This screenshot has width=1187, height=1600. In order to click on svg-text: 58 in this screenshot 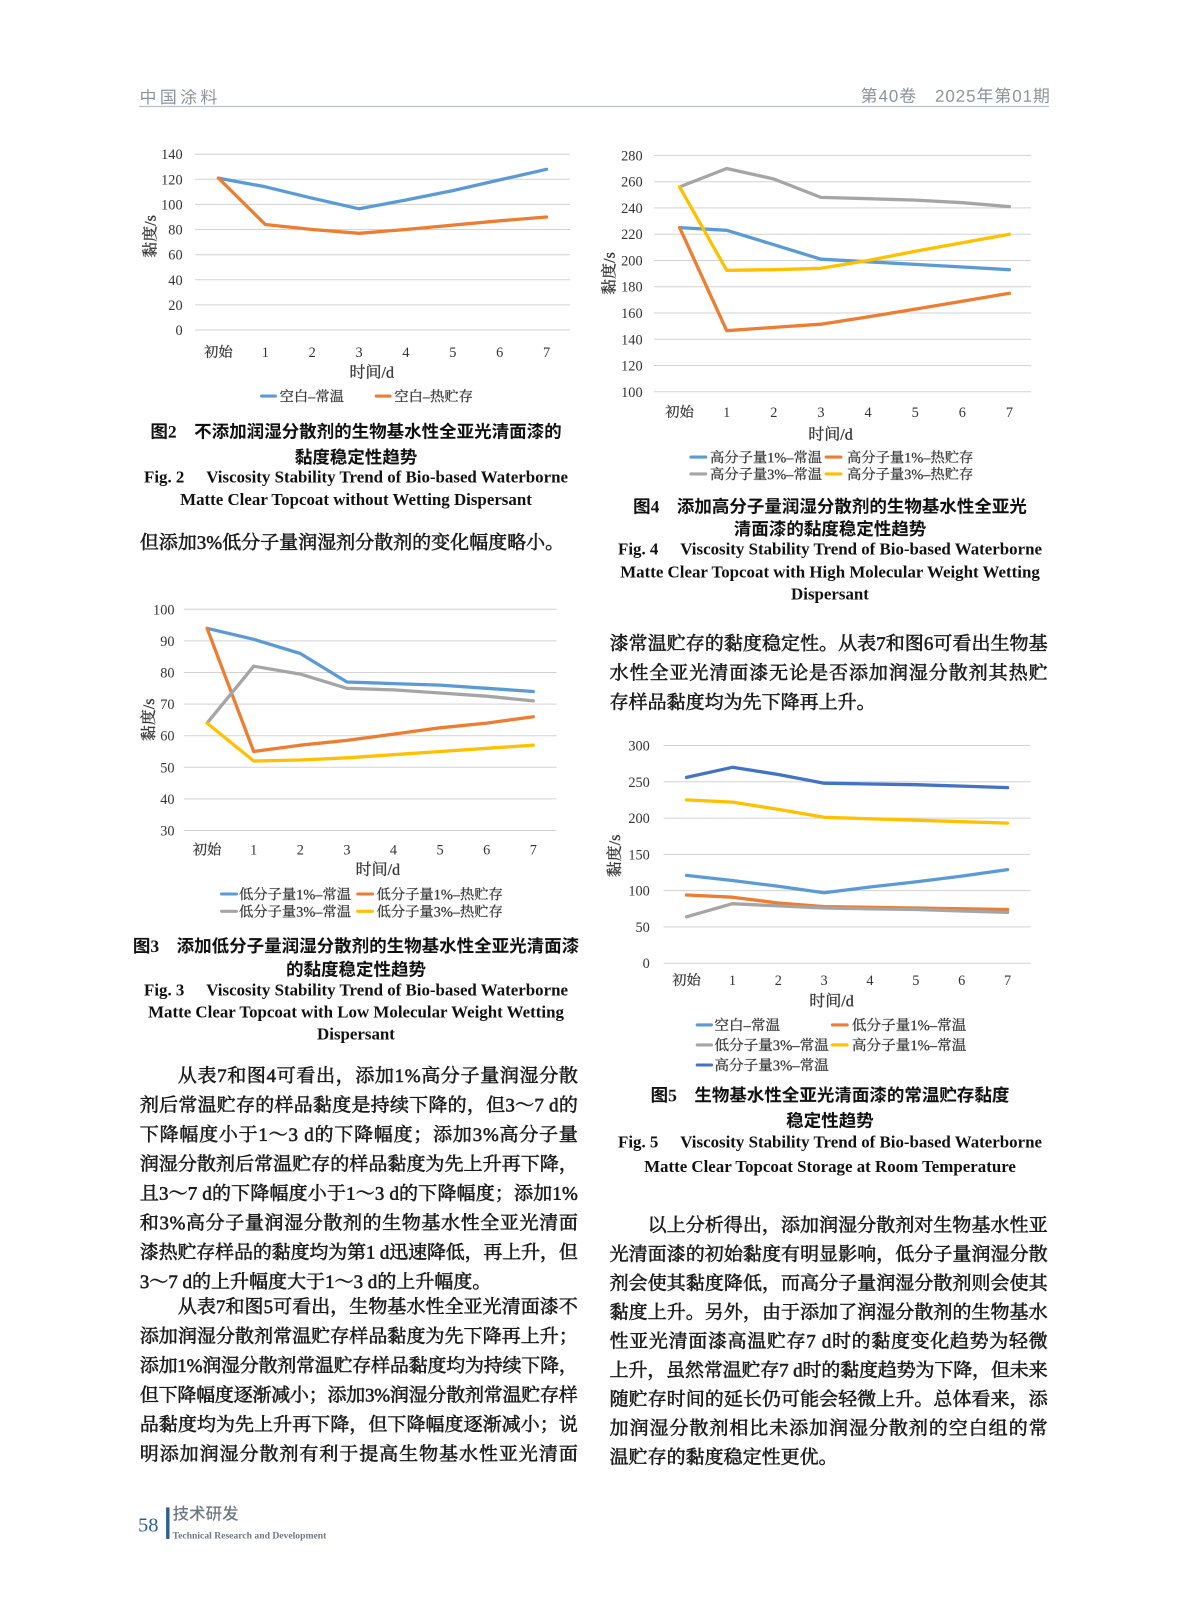, I will do `click(148, 1526)`.